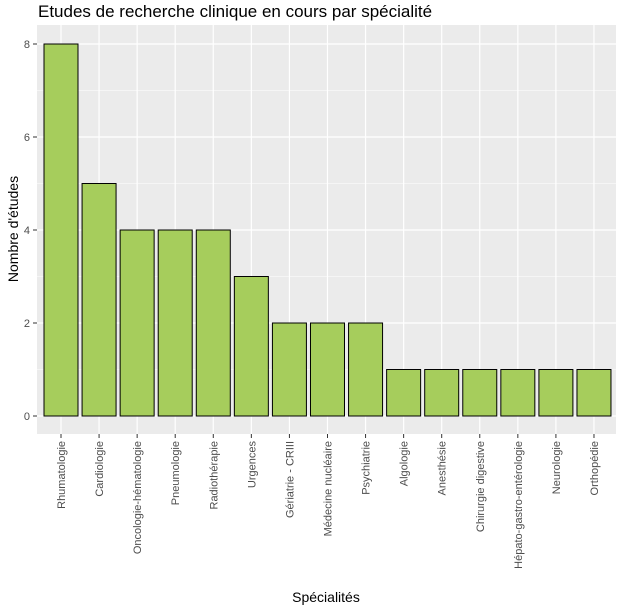  Describe the element at coordinates (328, 488) in the screenshot. I see `x-tick-label: Médecine nucléaire` at that location.